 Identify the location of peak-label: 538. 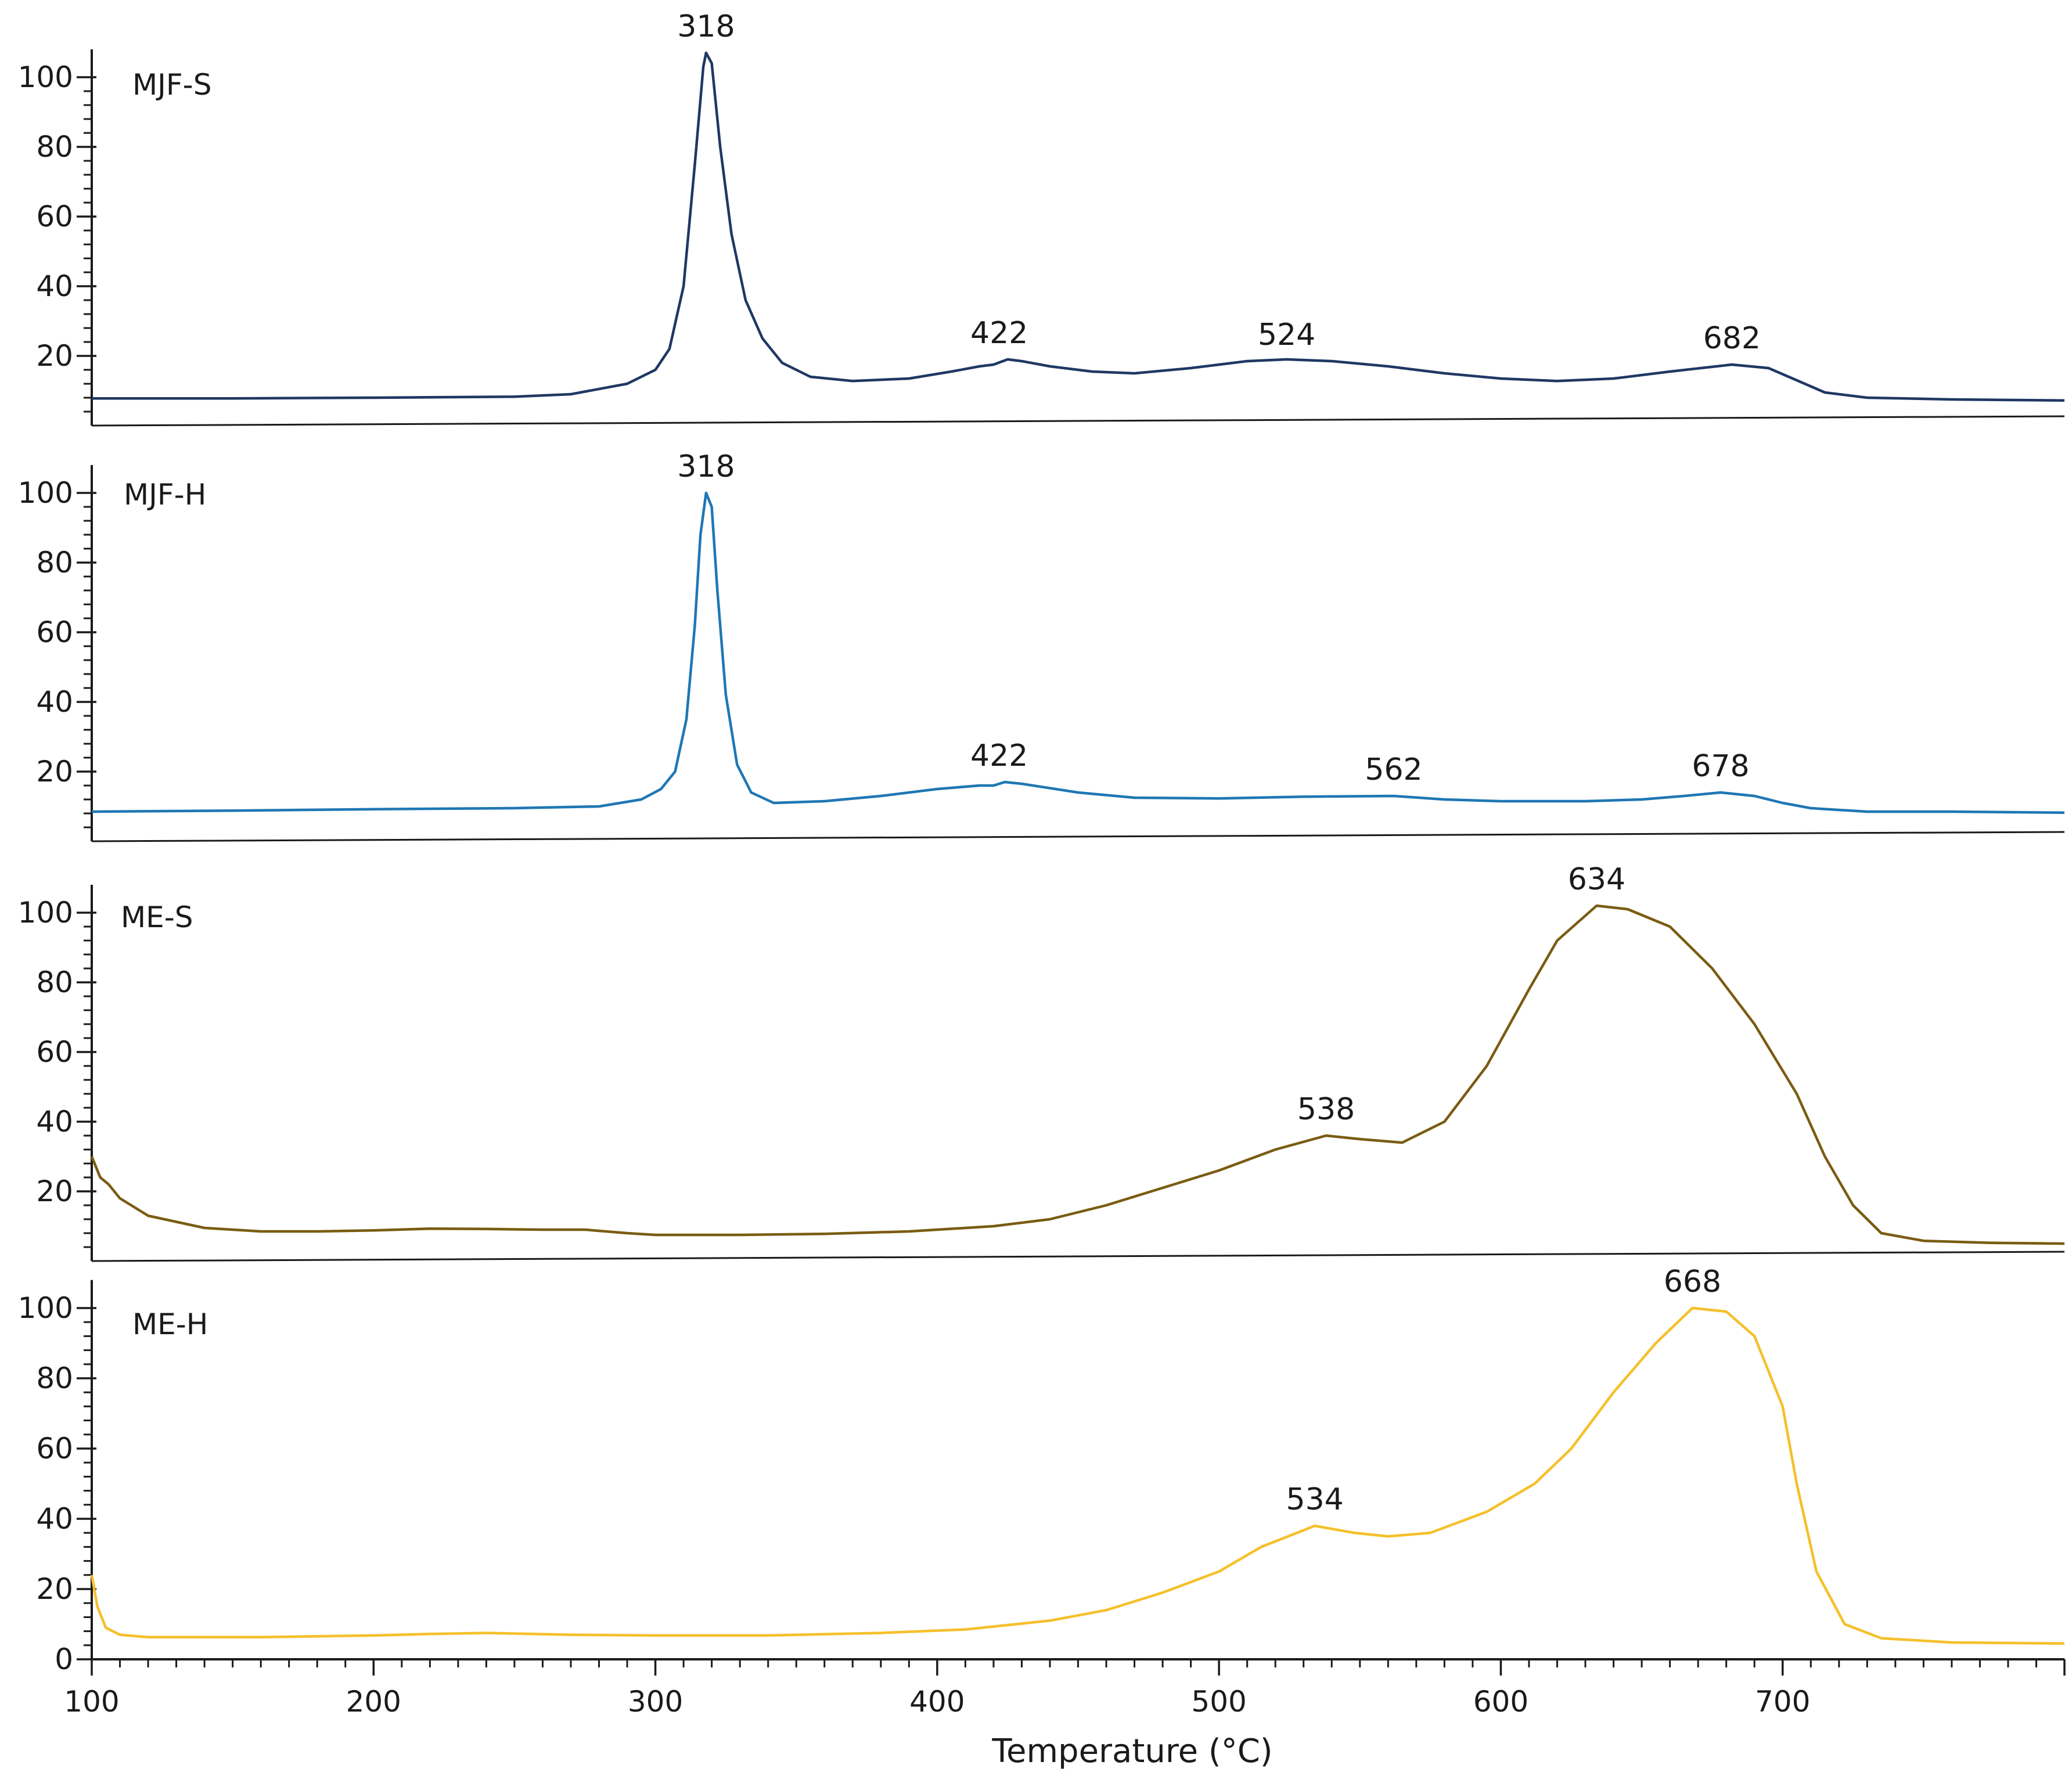
(1326, 1109).